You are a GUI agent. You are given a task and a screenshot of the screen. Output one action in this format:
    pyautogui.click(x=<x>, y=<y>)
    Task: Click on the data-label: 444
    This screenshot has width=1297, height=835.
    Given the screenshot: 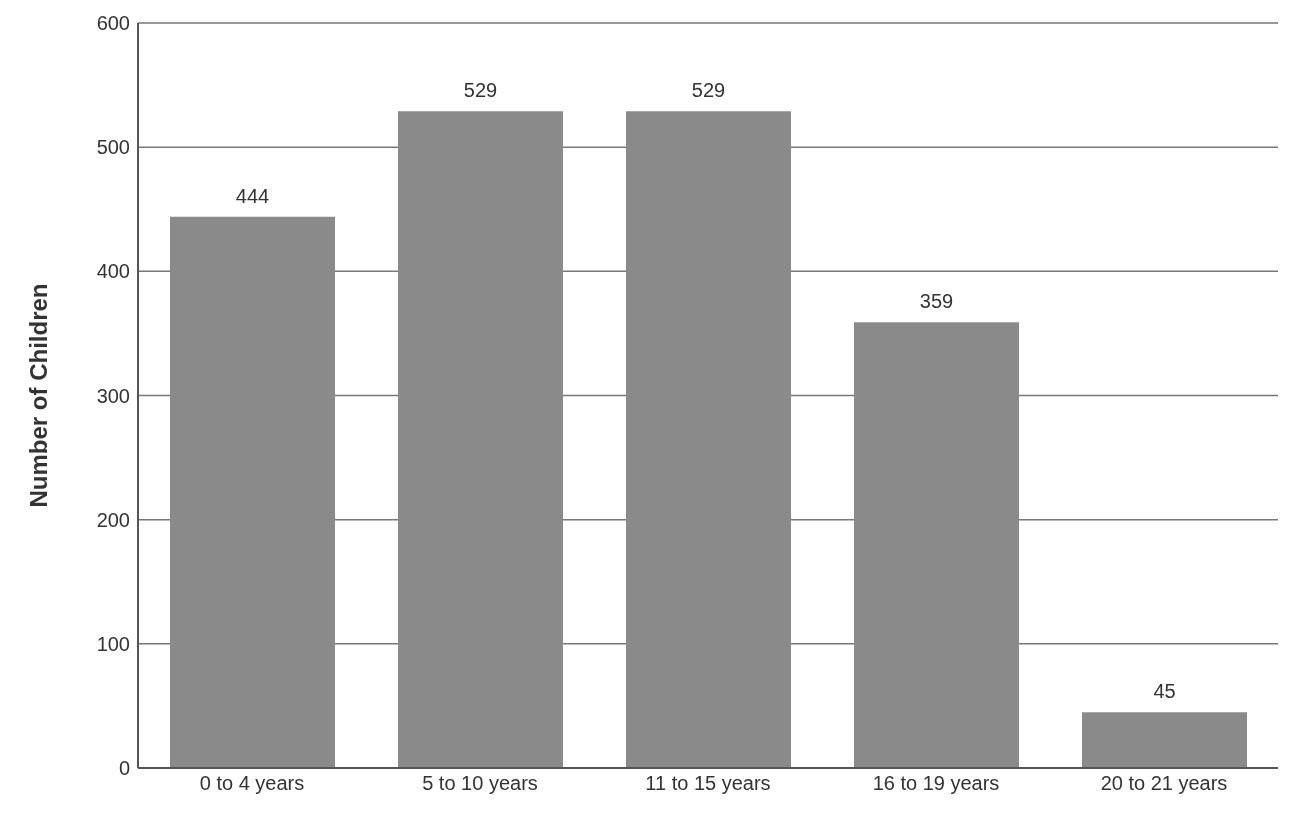 What is the action you would take?
    pyautogui.click(x=252, y=195)
    